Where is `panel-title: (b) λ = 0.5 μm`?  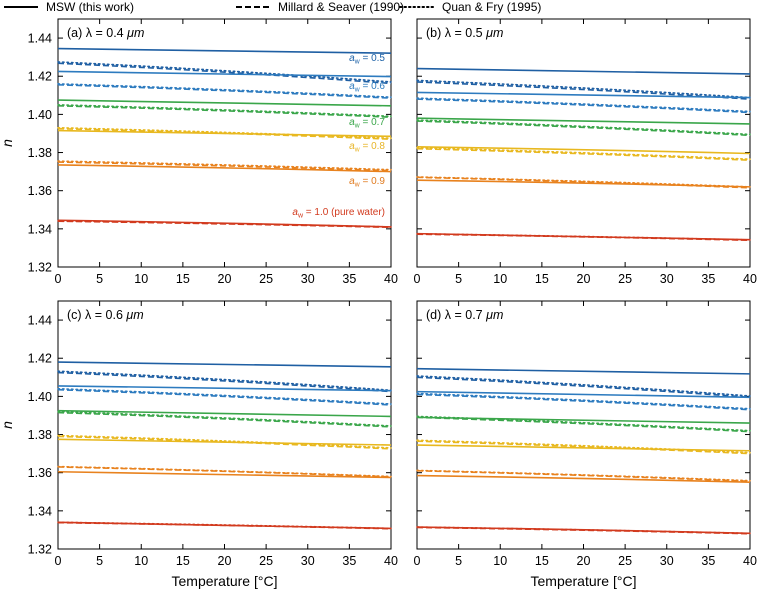
panel-title: (b) λ = 0.5 μm is located at coordinates (464, 33).